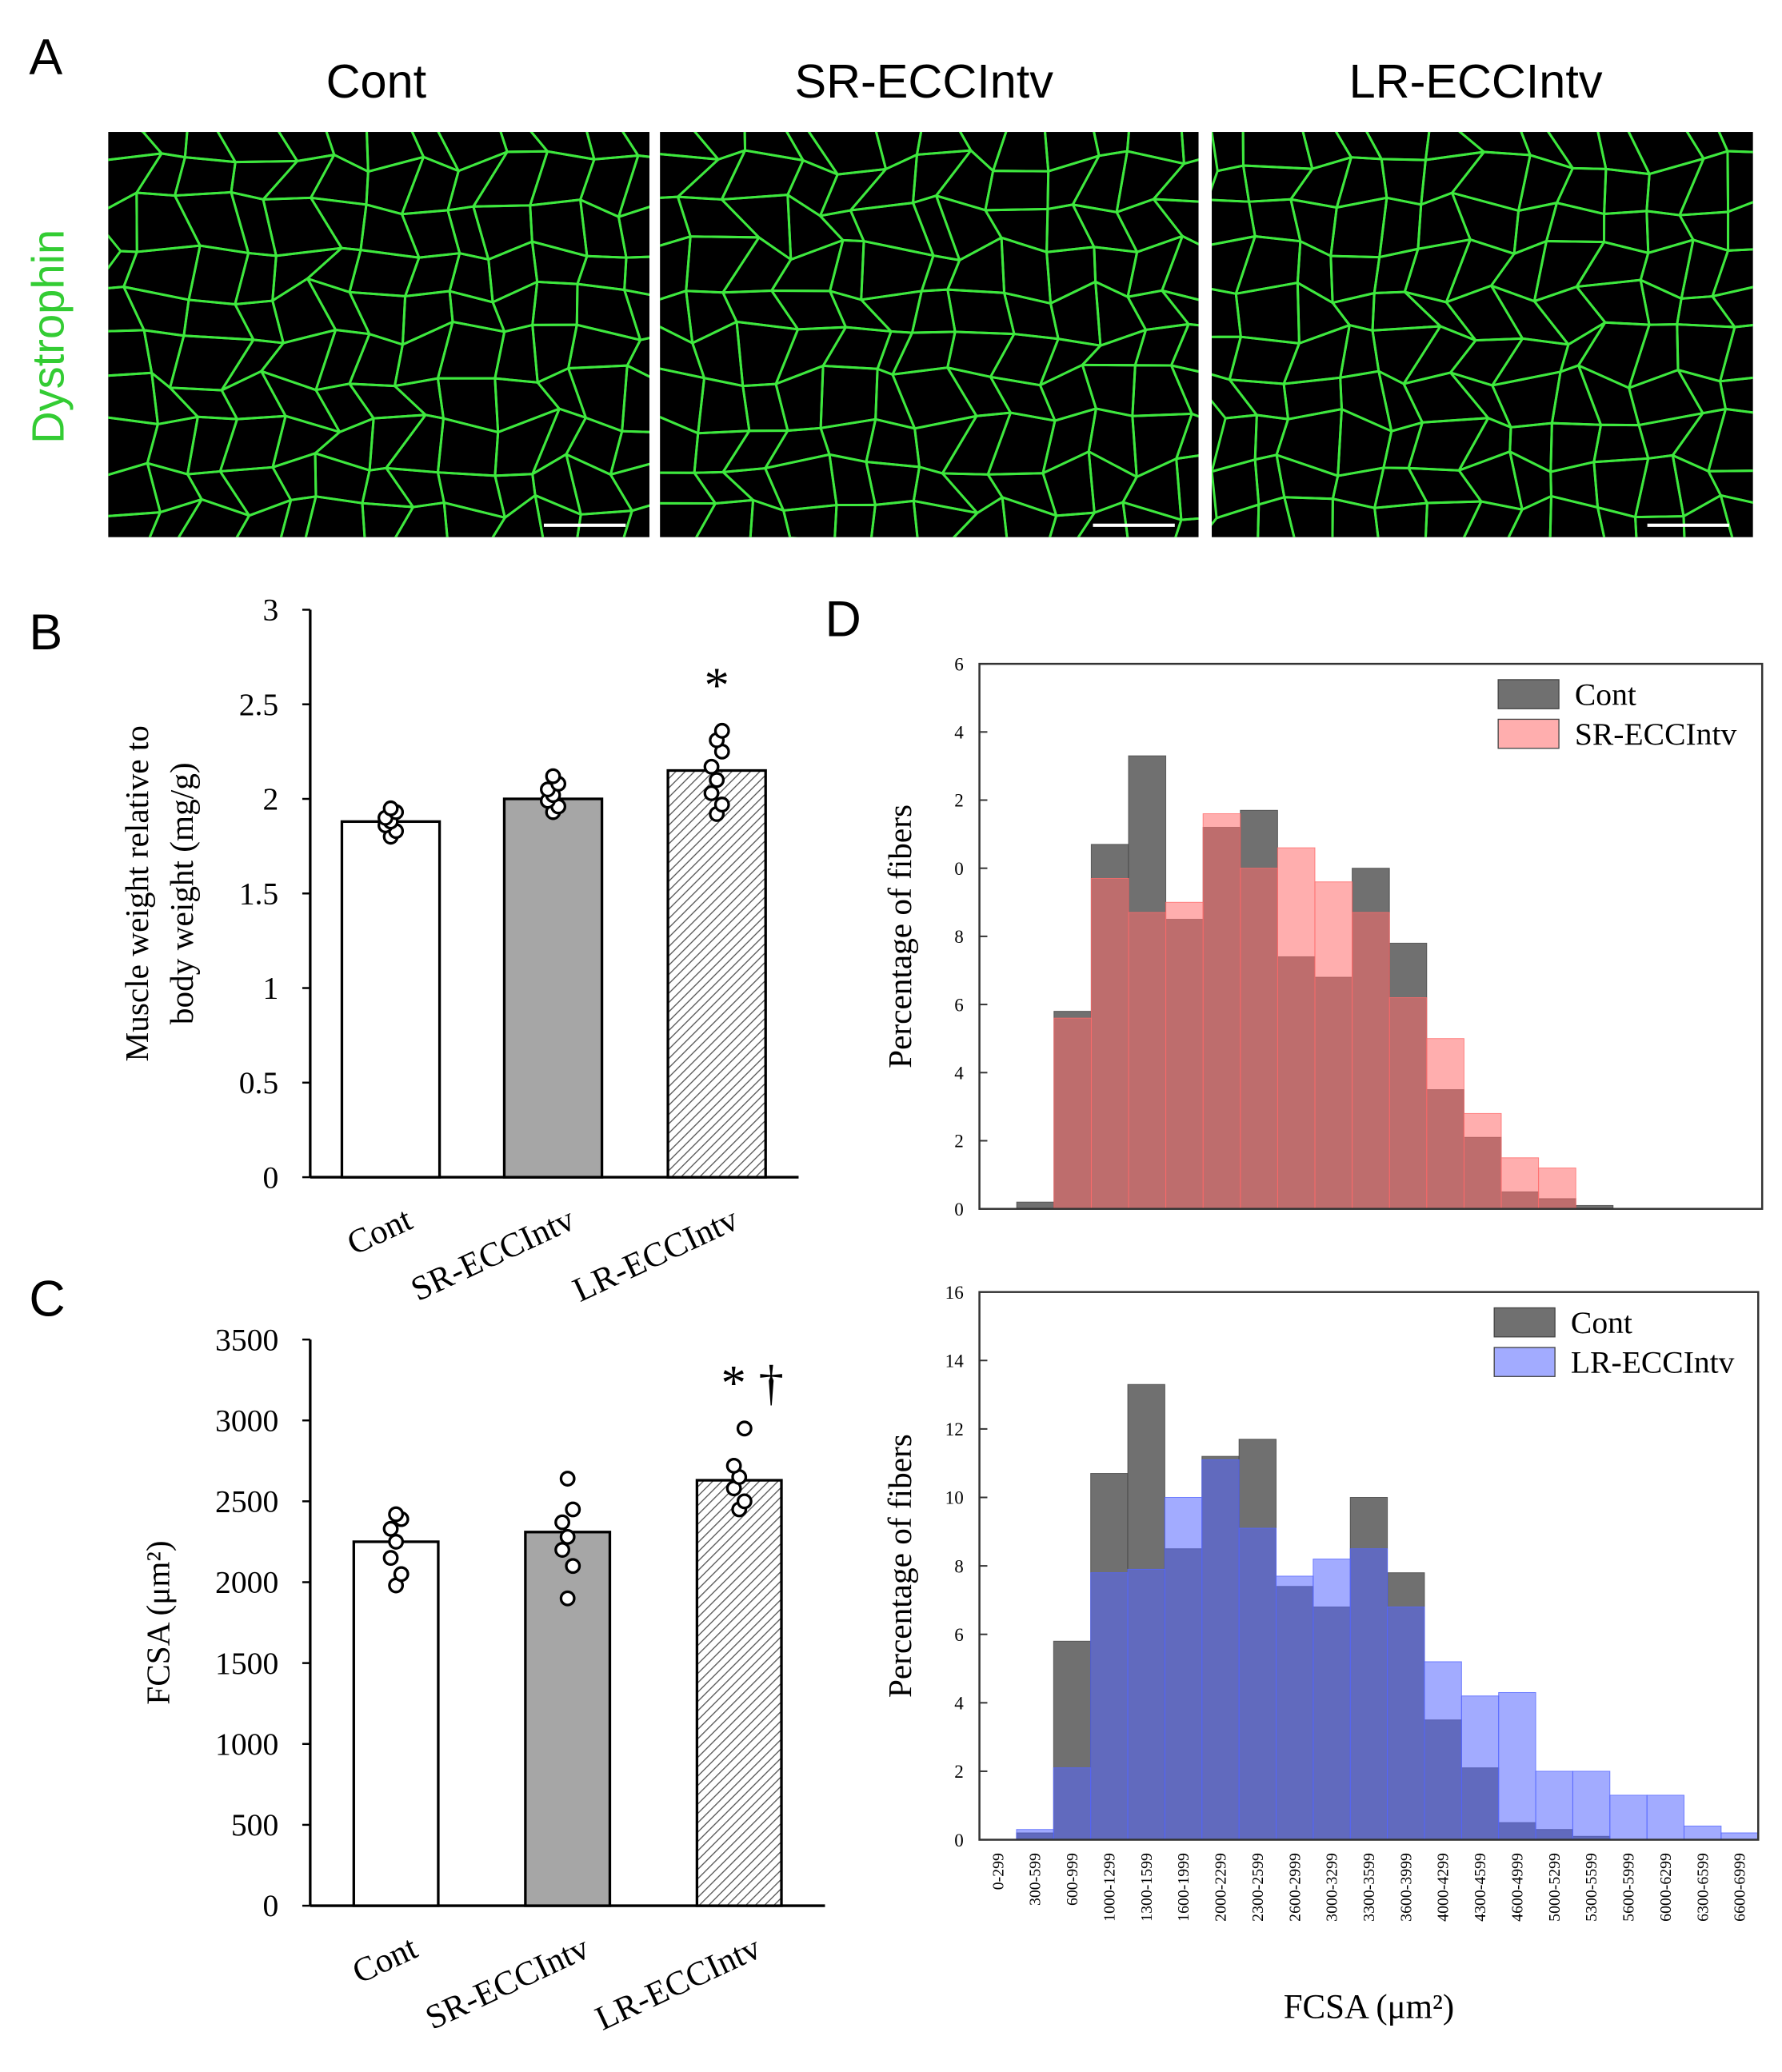 The height and width of the screenshot is (2072, 1782). I want to click on x-tick-label: 5300-5599, so click(1591, 1887).